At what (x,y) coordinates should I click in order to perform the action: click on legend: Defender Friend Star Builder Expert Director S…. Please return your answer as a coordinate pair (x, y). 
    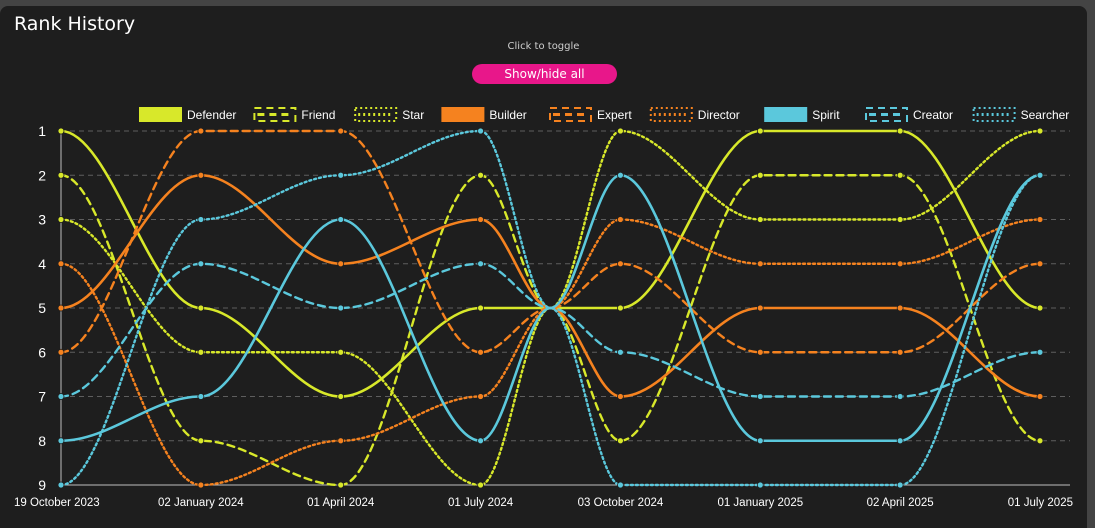
    Looking at the image, I should click on (604, 114).